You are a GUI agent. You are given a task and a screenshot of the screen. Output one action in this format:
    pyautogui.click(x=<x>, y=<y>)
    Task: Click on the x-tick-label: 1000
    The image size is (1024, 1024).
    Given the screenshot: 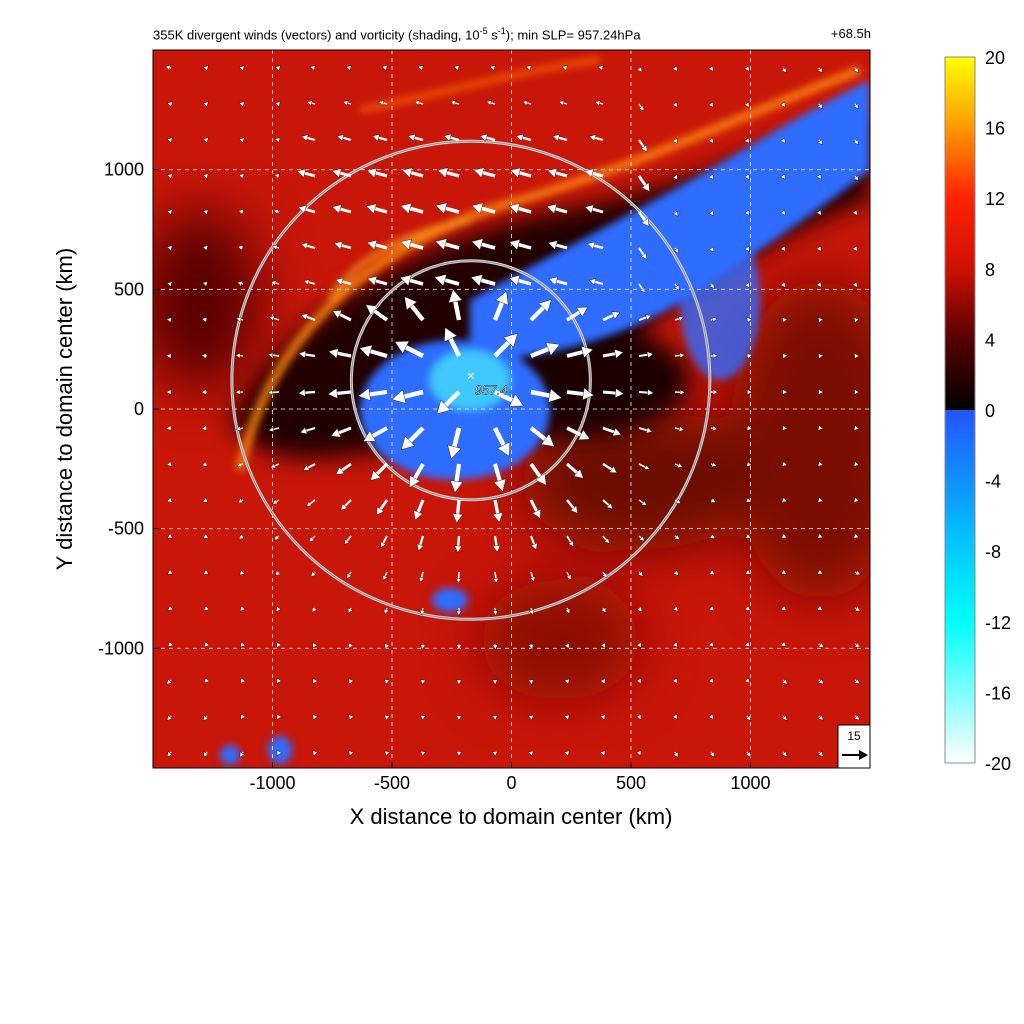 What is the action you would take?
    pyautogui.click(x=750, y=783)
    